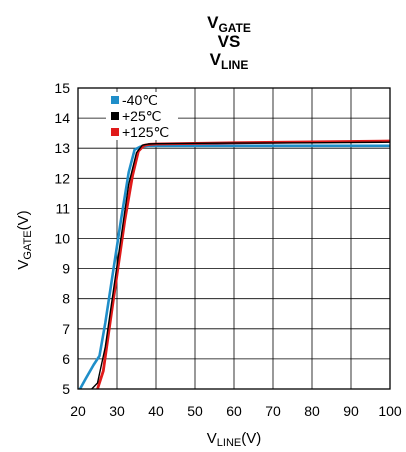 This screenshot has height=452, width=406. I want to click on y-tick-label: 7, so click(66, 329).